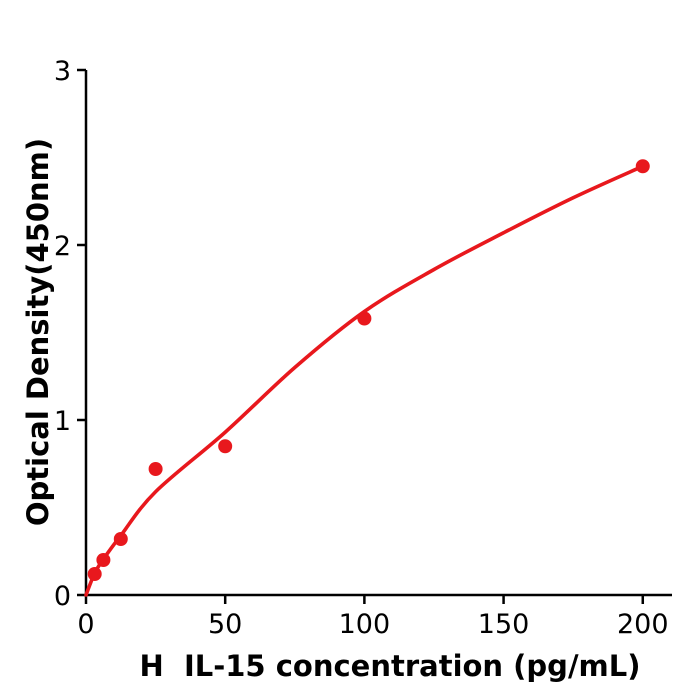 This screenshot has width=700, height=700. I want to click on x-tick-label: 200, so click(643, 624).